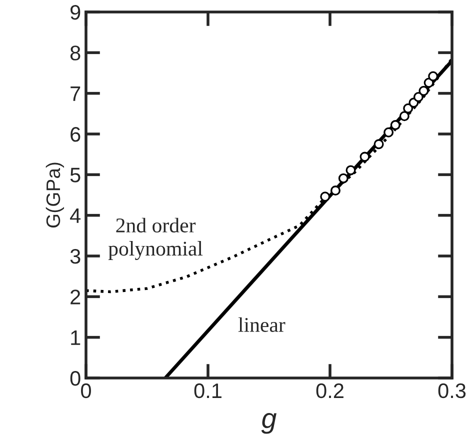 This screenshot has width=472, height=447. What do you see at coordinates (75, 378) in the screenshot?
I see `y-tick-label: 0` at bounding box center [75, 378].